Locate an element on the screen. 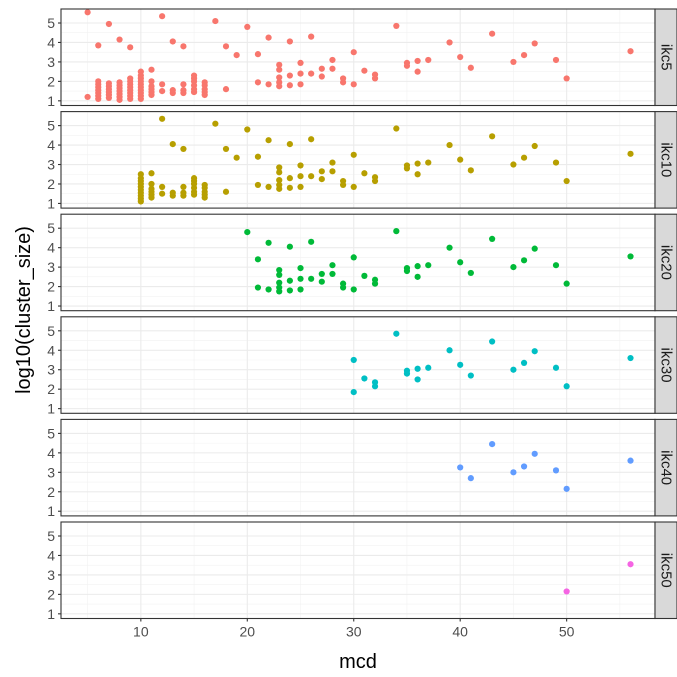 The image size is (677, 677). facet-strip-label: ikc20 is located at coordinates (666, 262).